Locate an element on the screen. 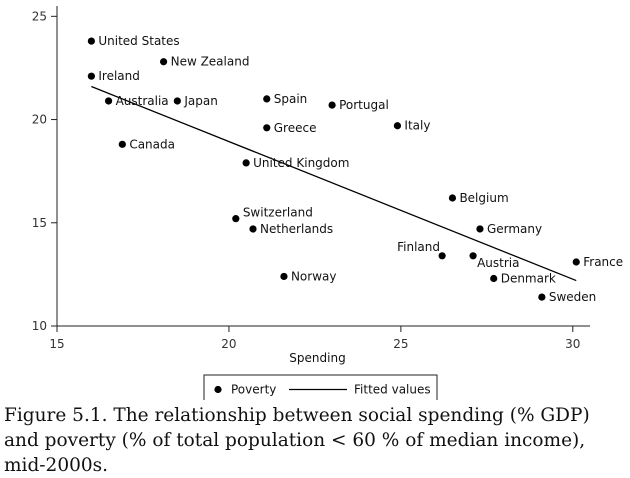 The width and height of the screenshot is (630, 478). legend-marker-poverty is located at coordinates (218, 389).